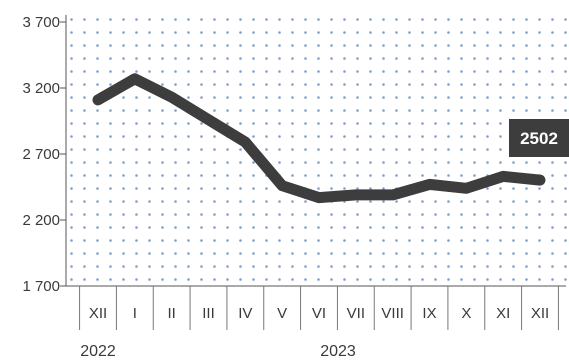 The image size is (569, 361). Describe the element at coordinates (171, 313) in the screenshot. I see `x-tick-label: II` at that location.